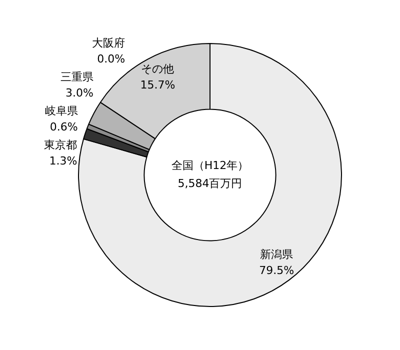 The width and height of the screenshot is (400, 350). I want to click on text: 全国（H12年）, so click(210, 165).